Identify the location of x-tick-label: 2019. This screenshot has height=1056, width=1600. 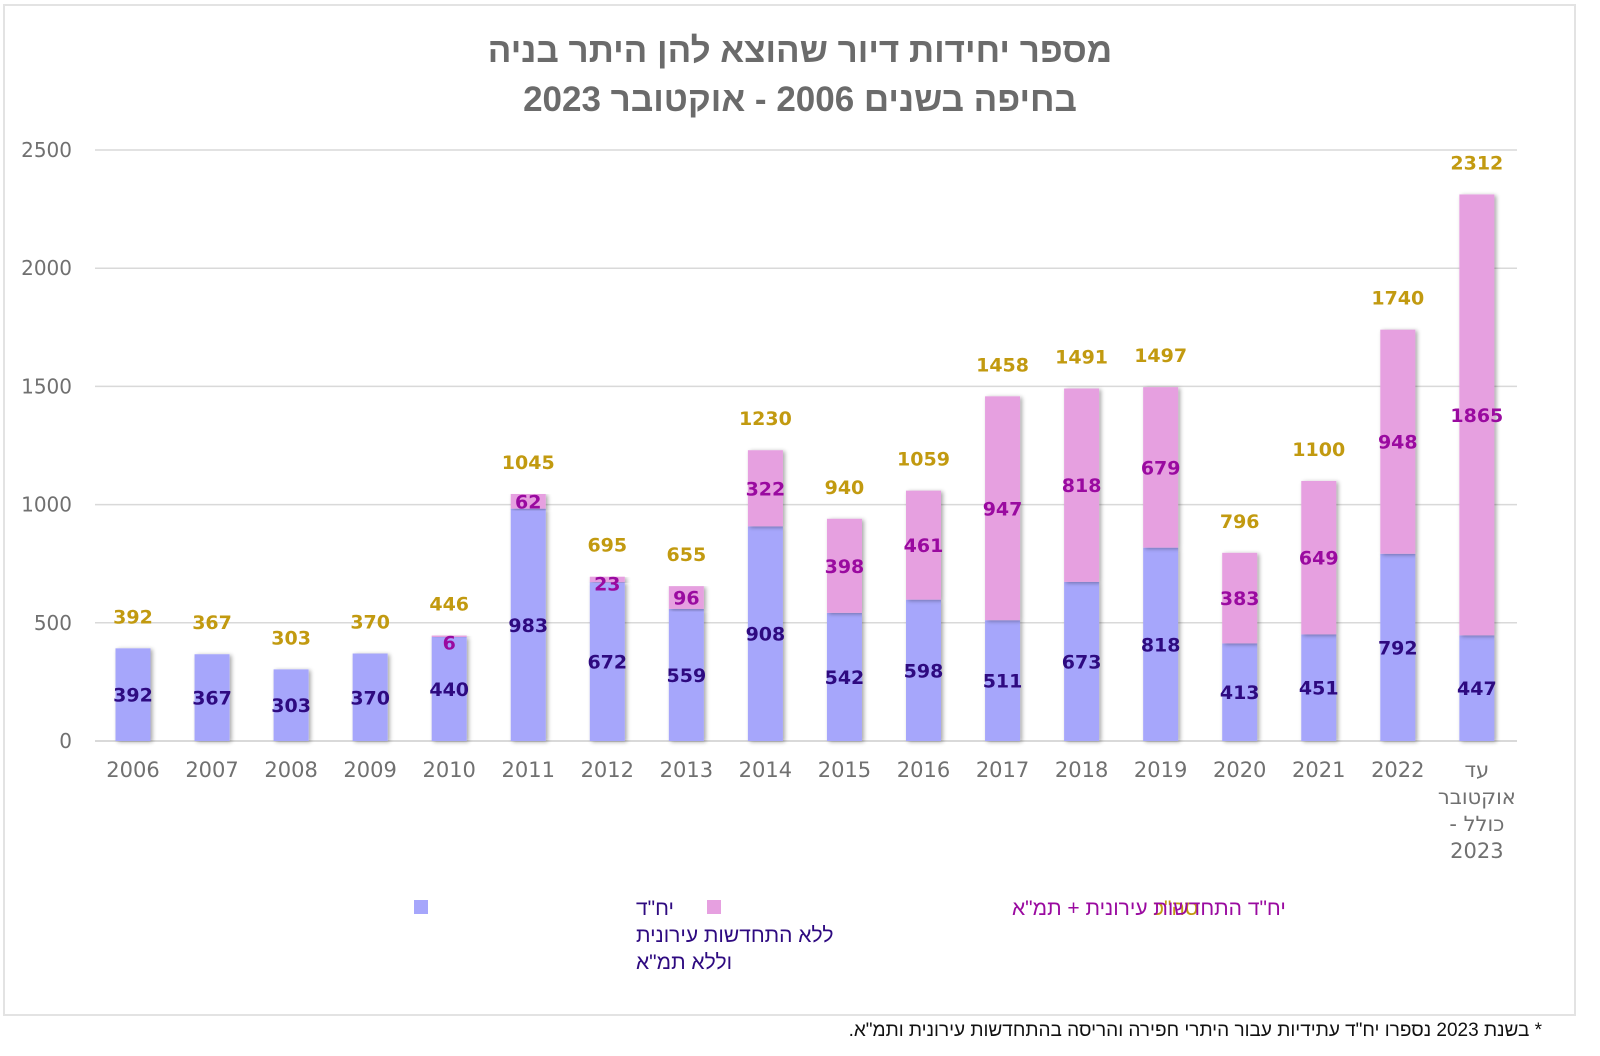
(1160, 770).